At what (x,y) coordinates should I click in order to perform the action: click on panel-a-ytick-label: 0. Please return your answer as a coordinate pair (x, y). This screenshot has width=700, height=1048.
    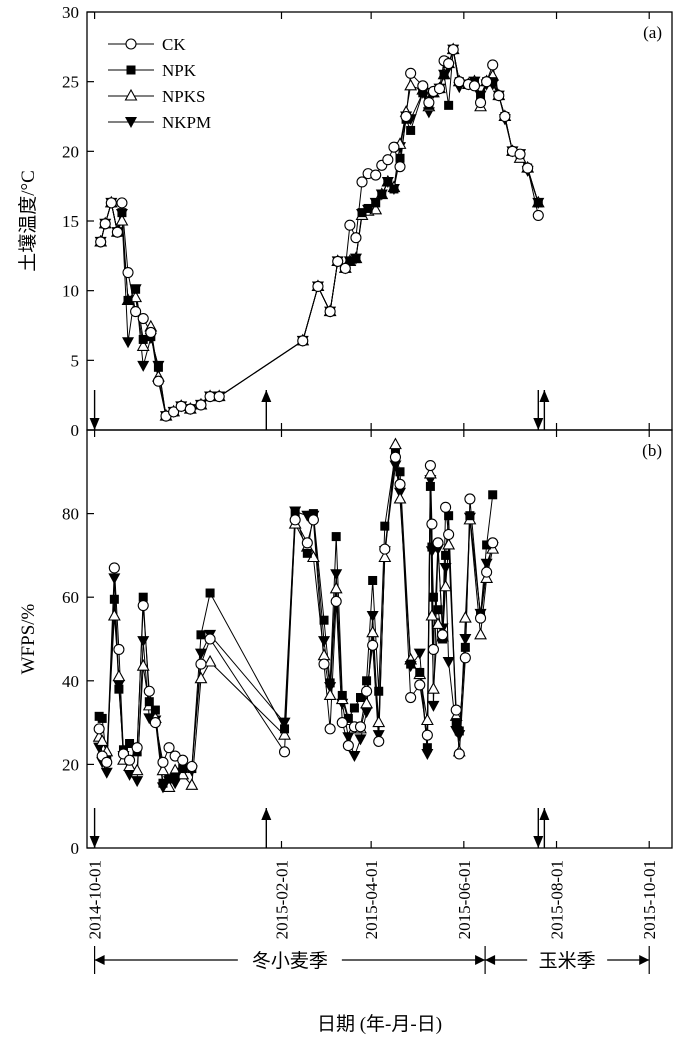
    Looking at the image, I should click on (75, 430).